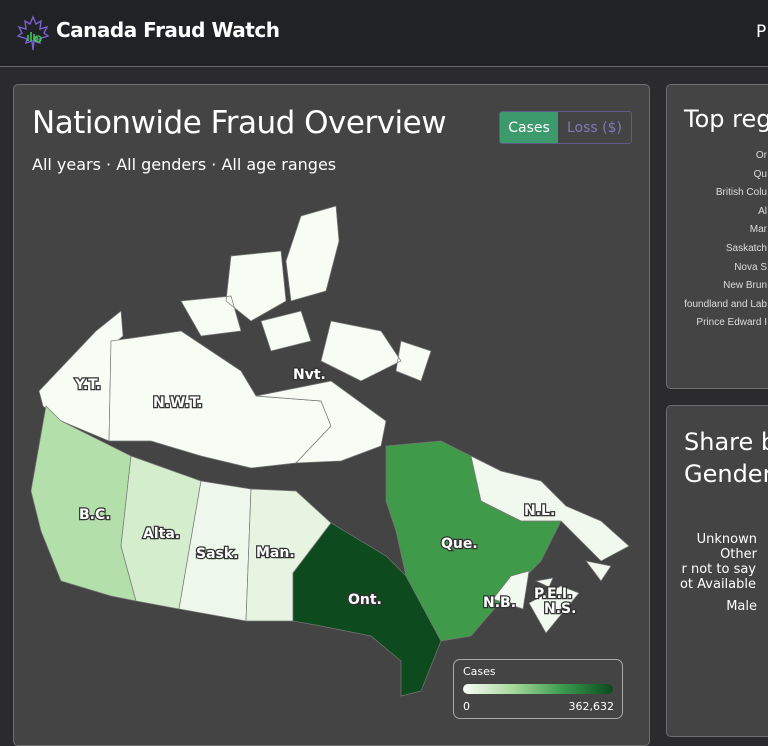  What do you see at coordinates (591, 706) in the screenshot?
I see `legend-max: 362,632` at bounding box center [591, 706].